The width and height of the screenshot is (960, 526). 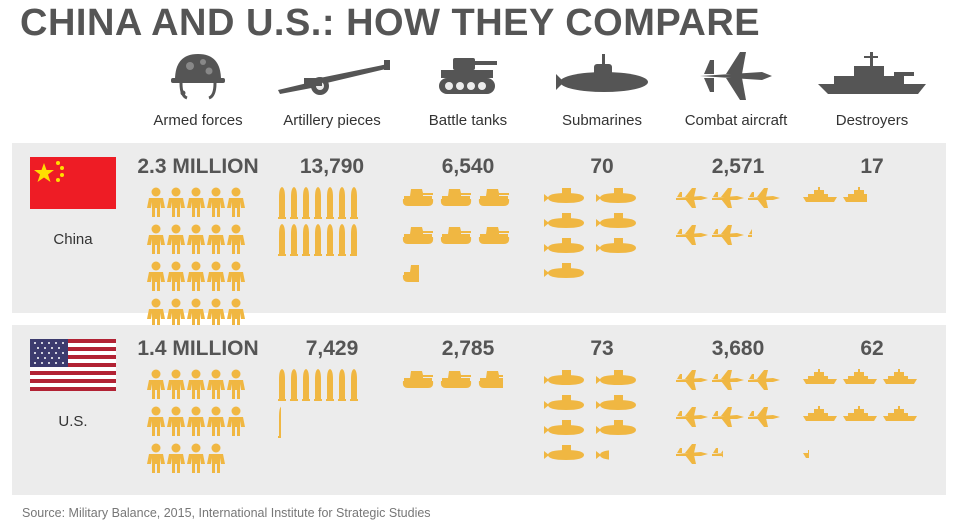 I want to click on us-aircraft-value: 3,680, so click(x=738, y=348).